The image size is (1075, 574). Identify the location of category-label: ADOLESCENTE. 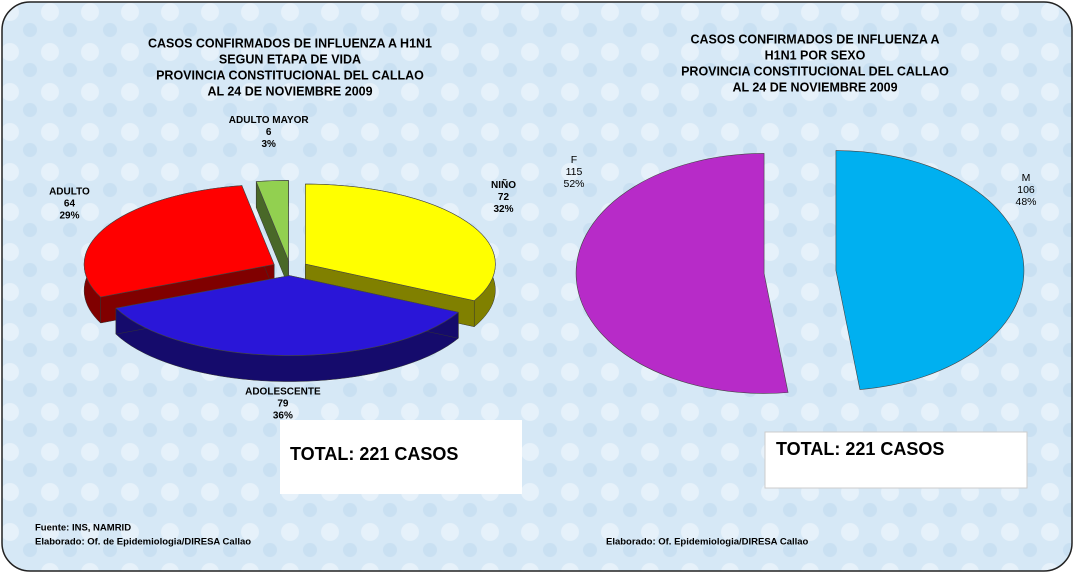
(283, 392).